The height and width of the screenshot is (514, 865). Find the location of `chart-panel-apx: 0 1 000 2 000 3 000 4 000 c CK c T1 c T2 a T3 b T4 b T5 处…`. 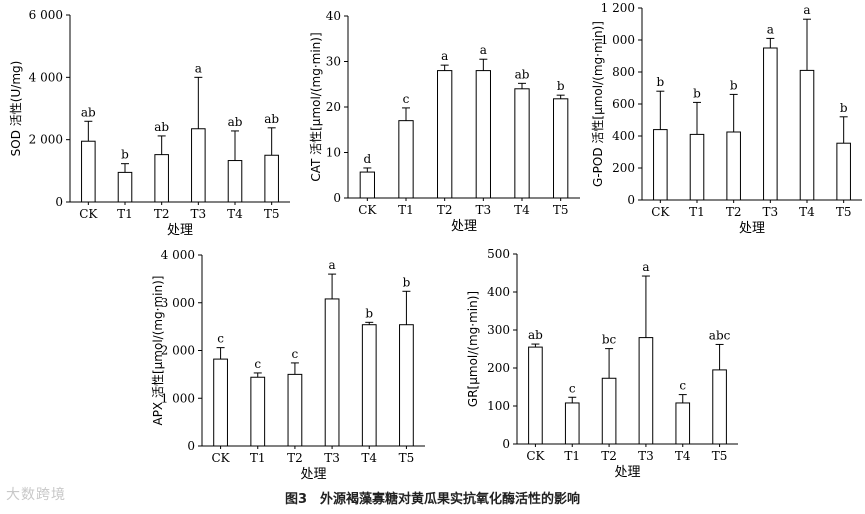

chart-panel-apx: 0 1 000 2 000 3 000 4 000 c CK c T1 c T2 a T3 b T4 b T5 处… is located at coordinates (288, 365).